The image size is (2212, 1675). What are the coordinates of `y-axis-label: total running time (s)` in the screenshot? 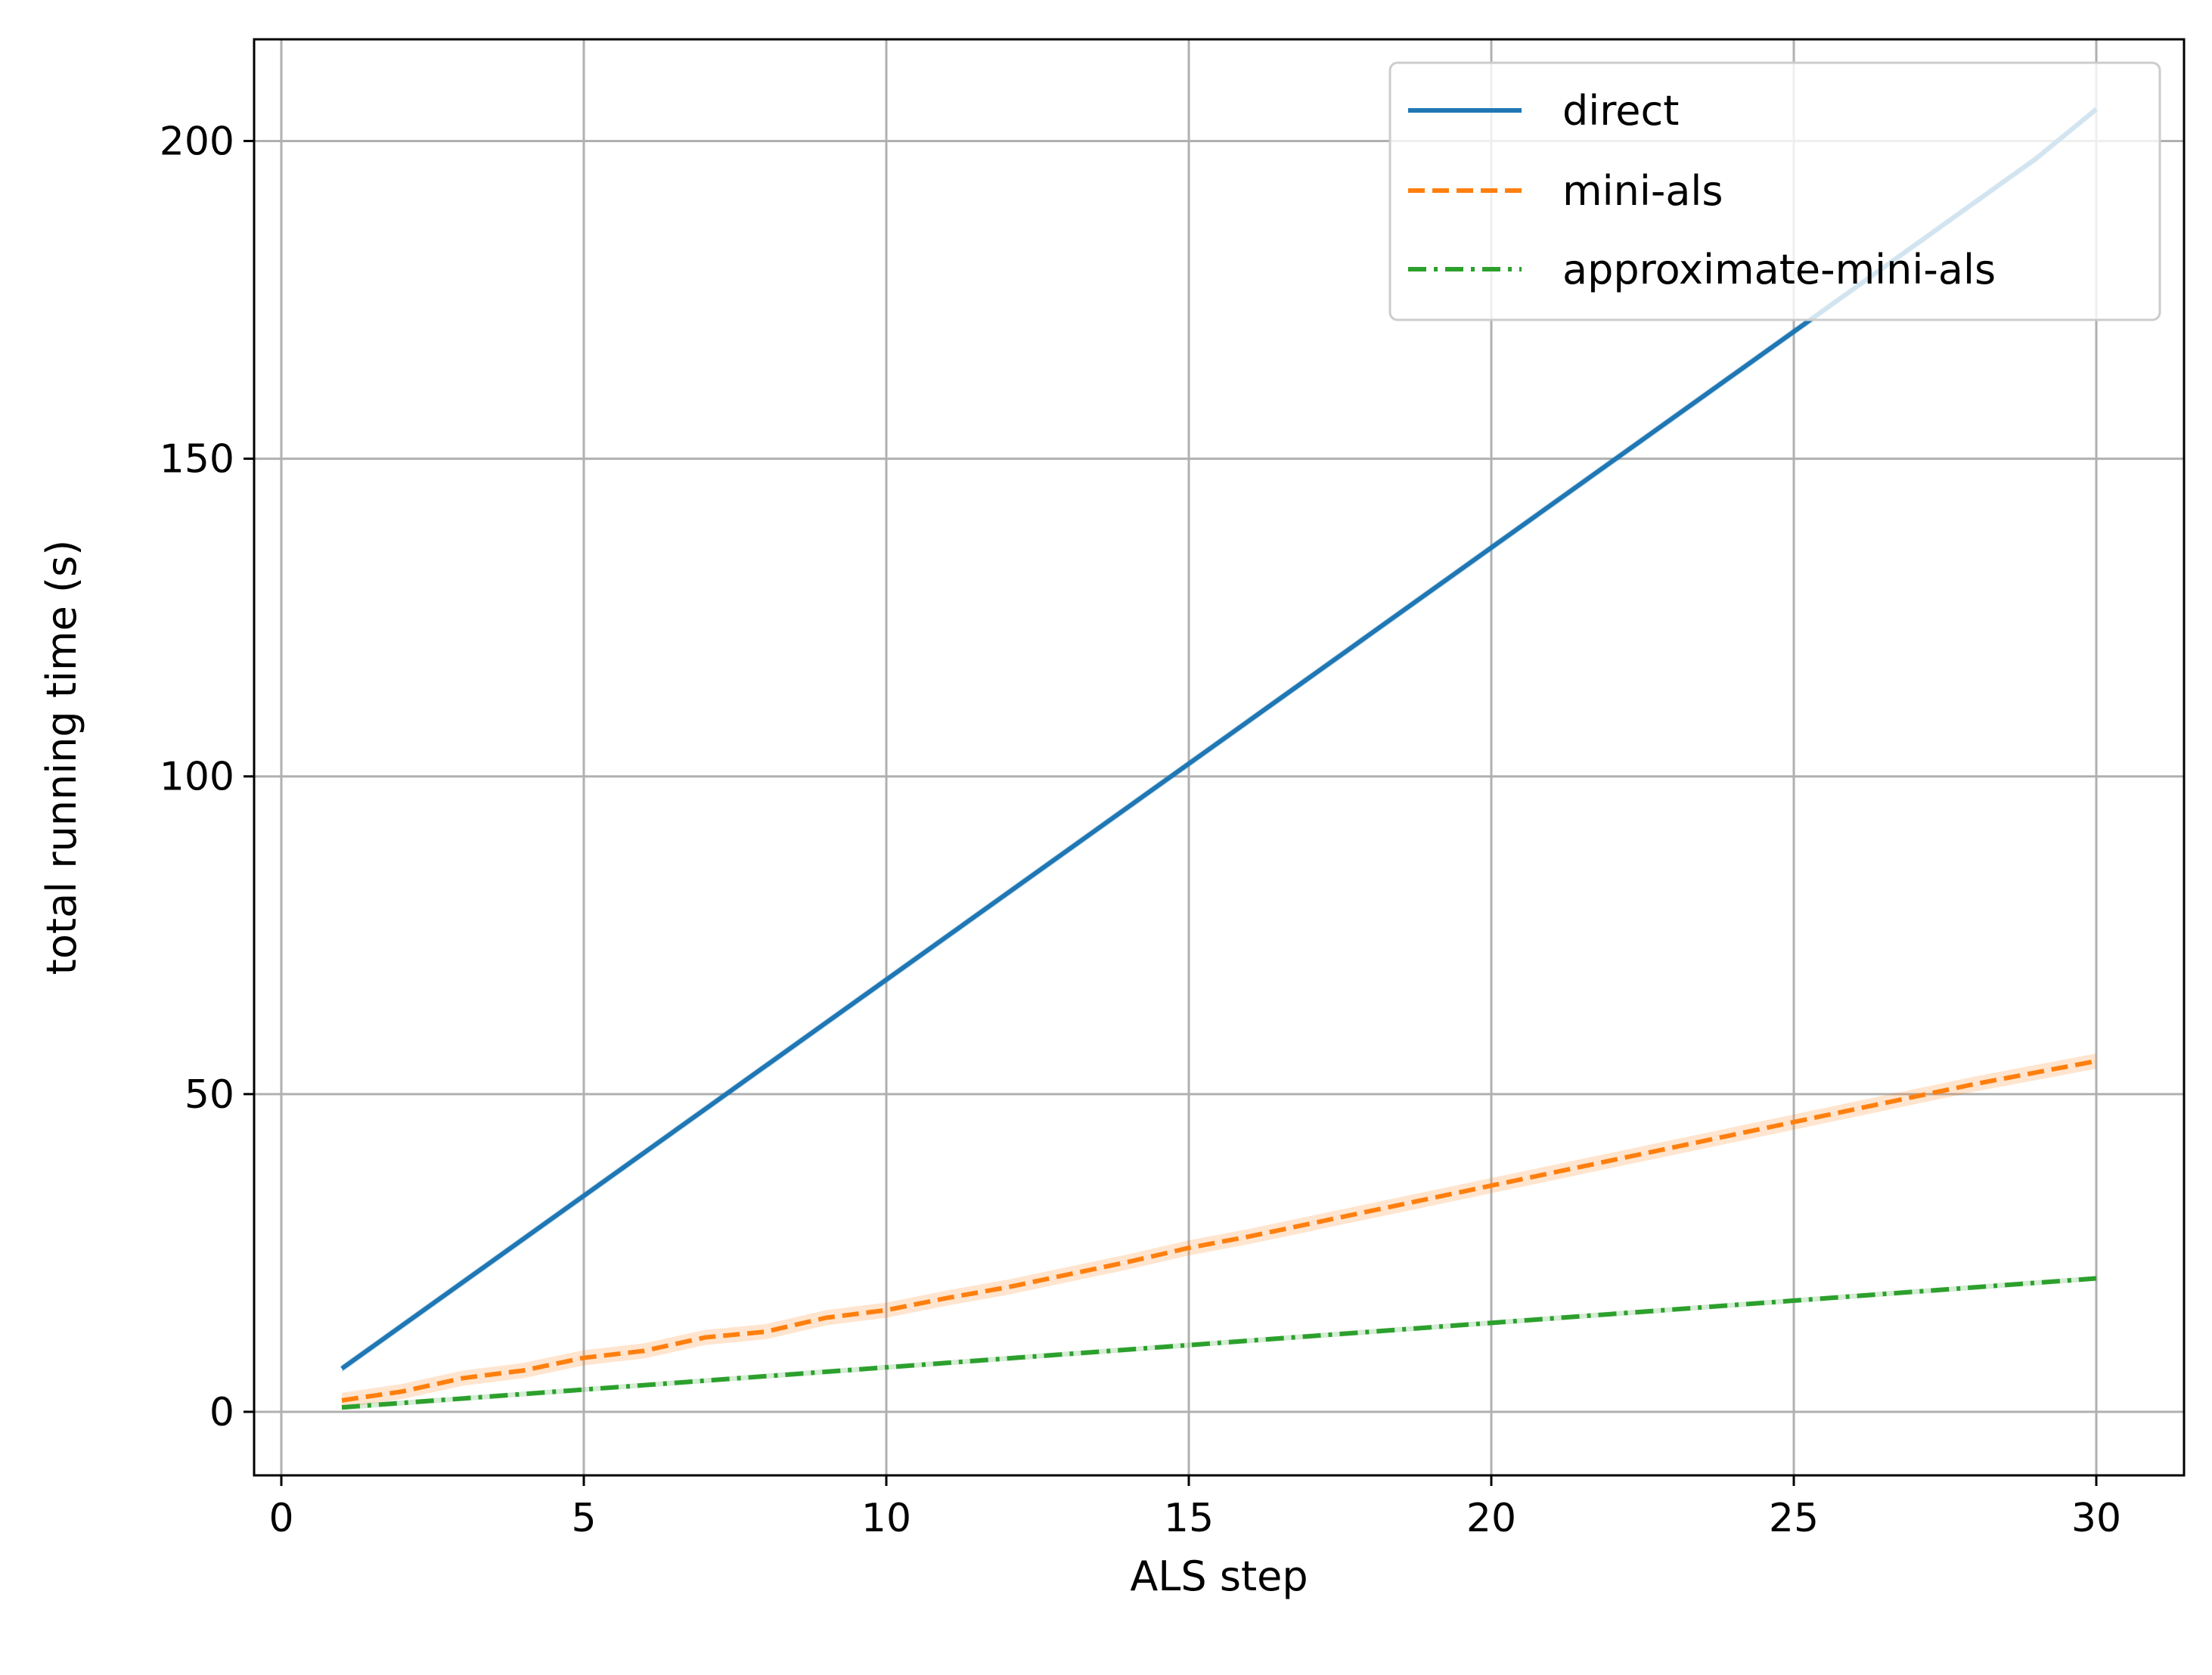 It's located at (62, 758).